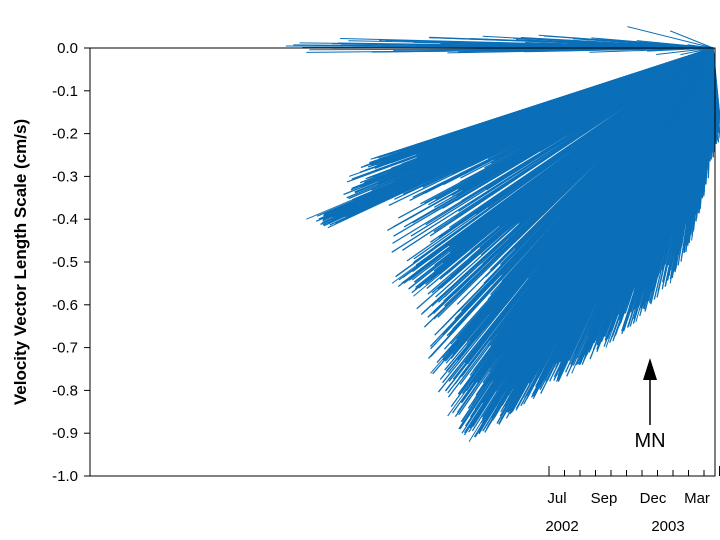 The image size is (720, 540). I want to click on y-tick-label: -0.1, so click(65, 91).